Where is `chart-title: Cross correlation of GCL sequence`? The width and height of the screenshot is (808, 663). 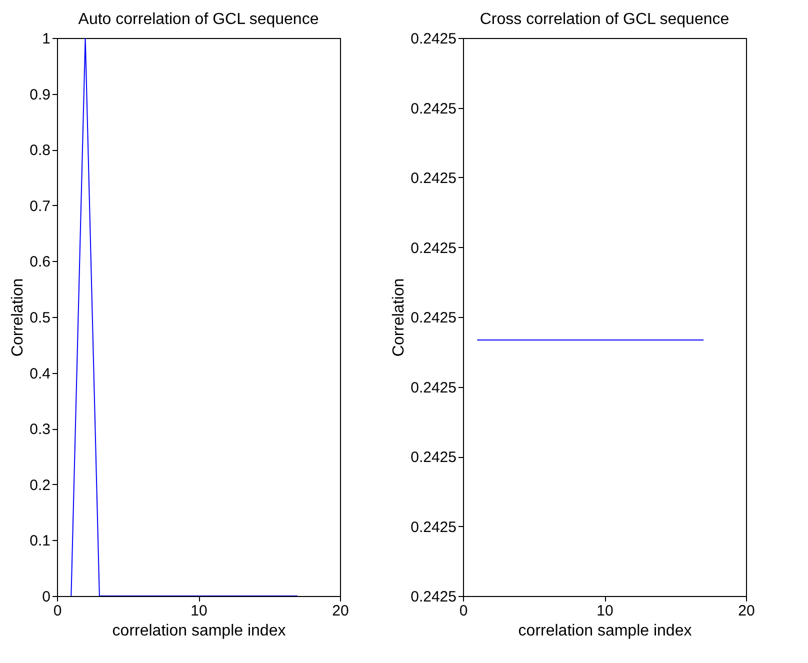
chart-title: Cross correlation of GCL sequence is located at coordinates (605, 19).